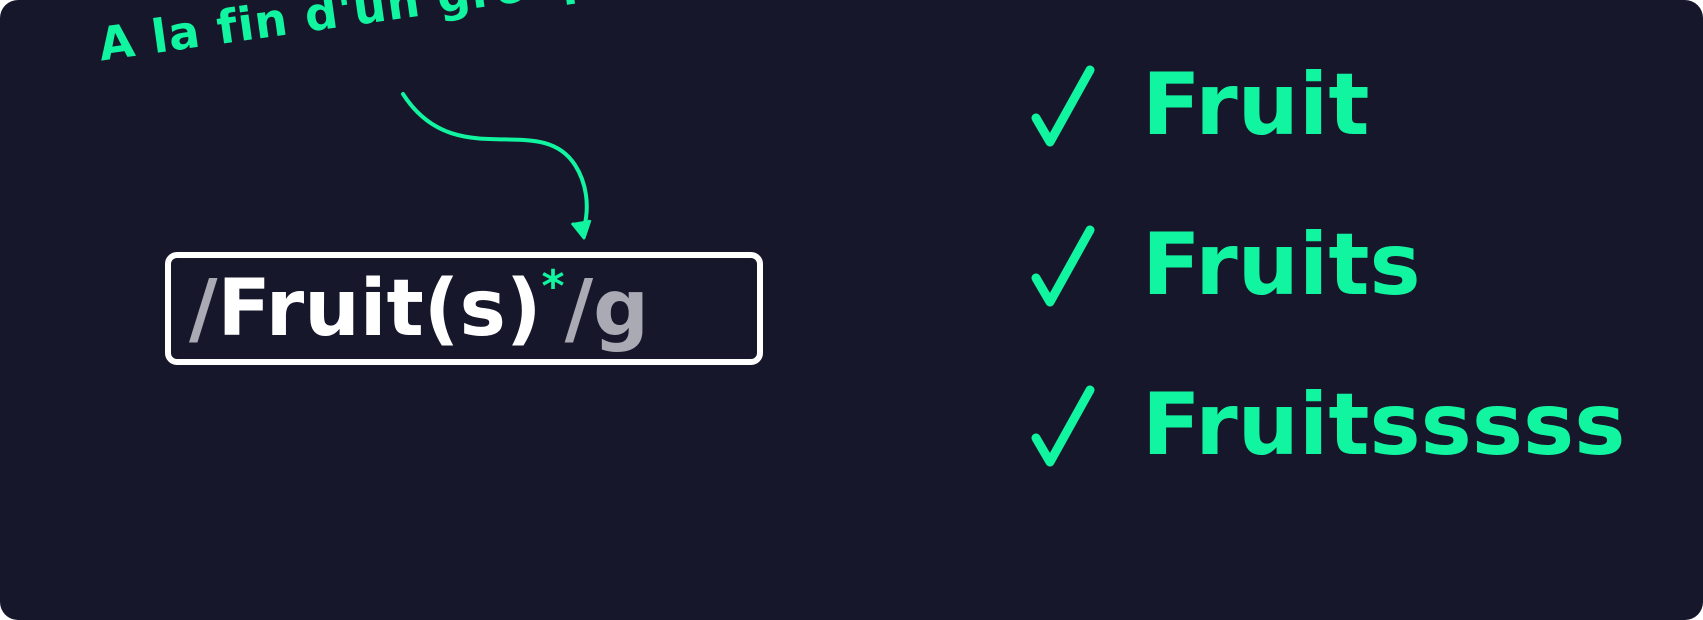 The width and height of the screenshot is (1703, 620). Describe the element at coordinates (1256, 105) in the screenshot. I see `match-text: Fruit` at that location.